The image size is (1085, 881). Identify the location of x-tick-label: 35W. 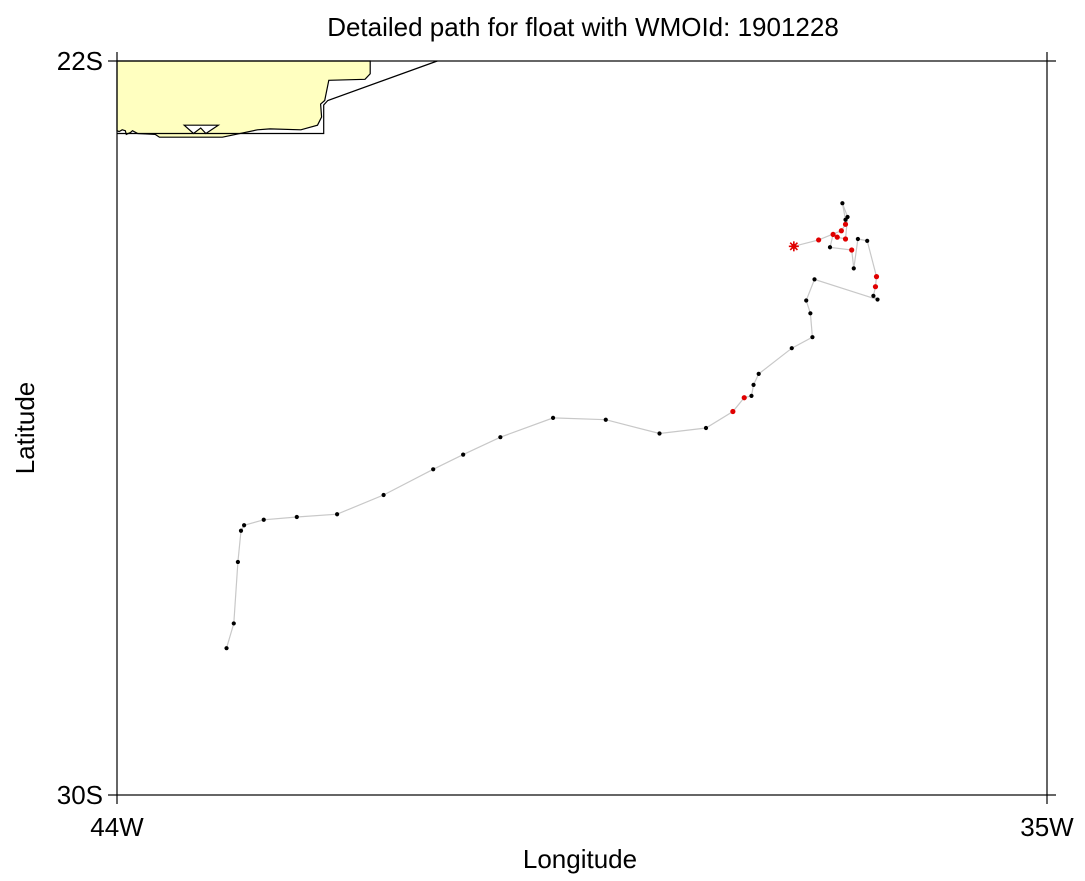
(1047, 827).